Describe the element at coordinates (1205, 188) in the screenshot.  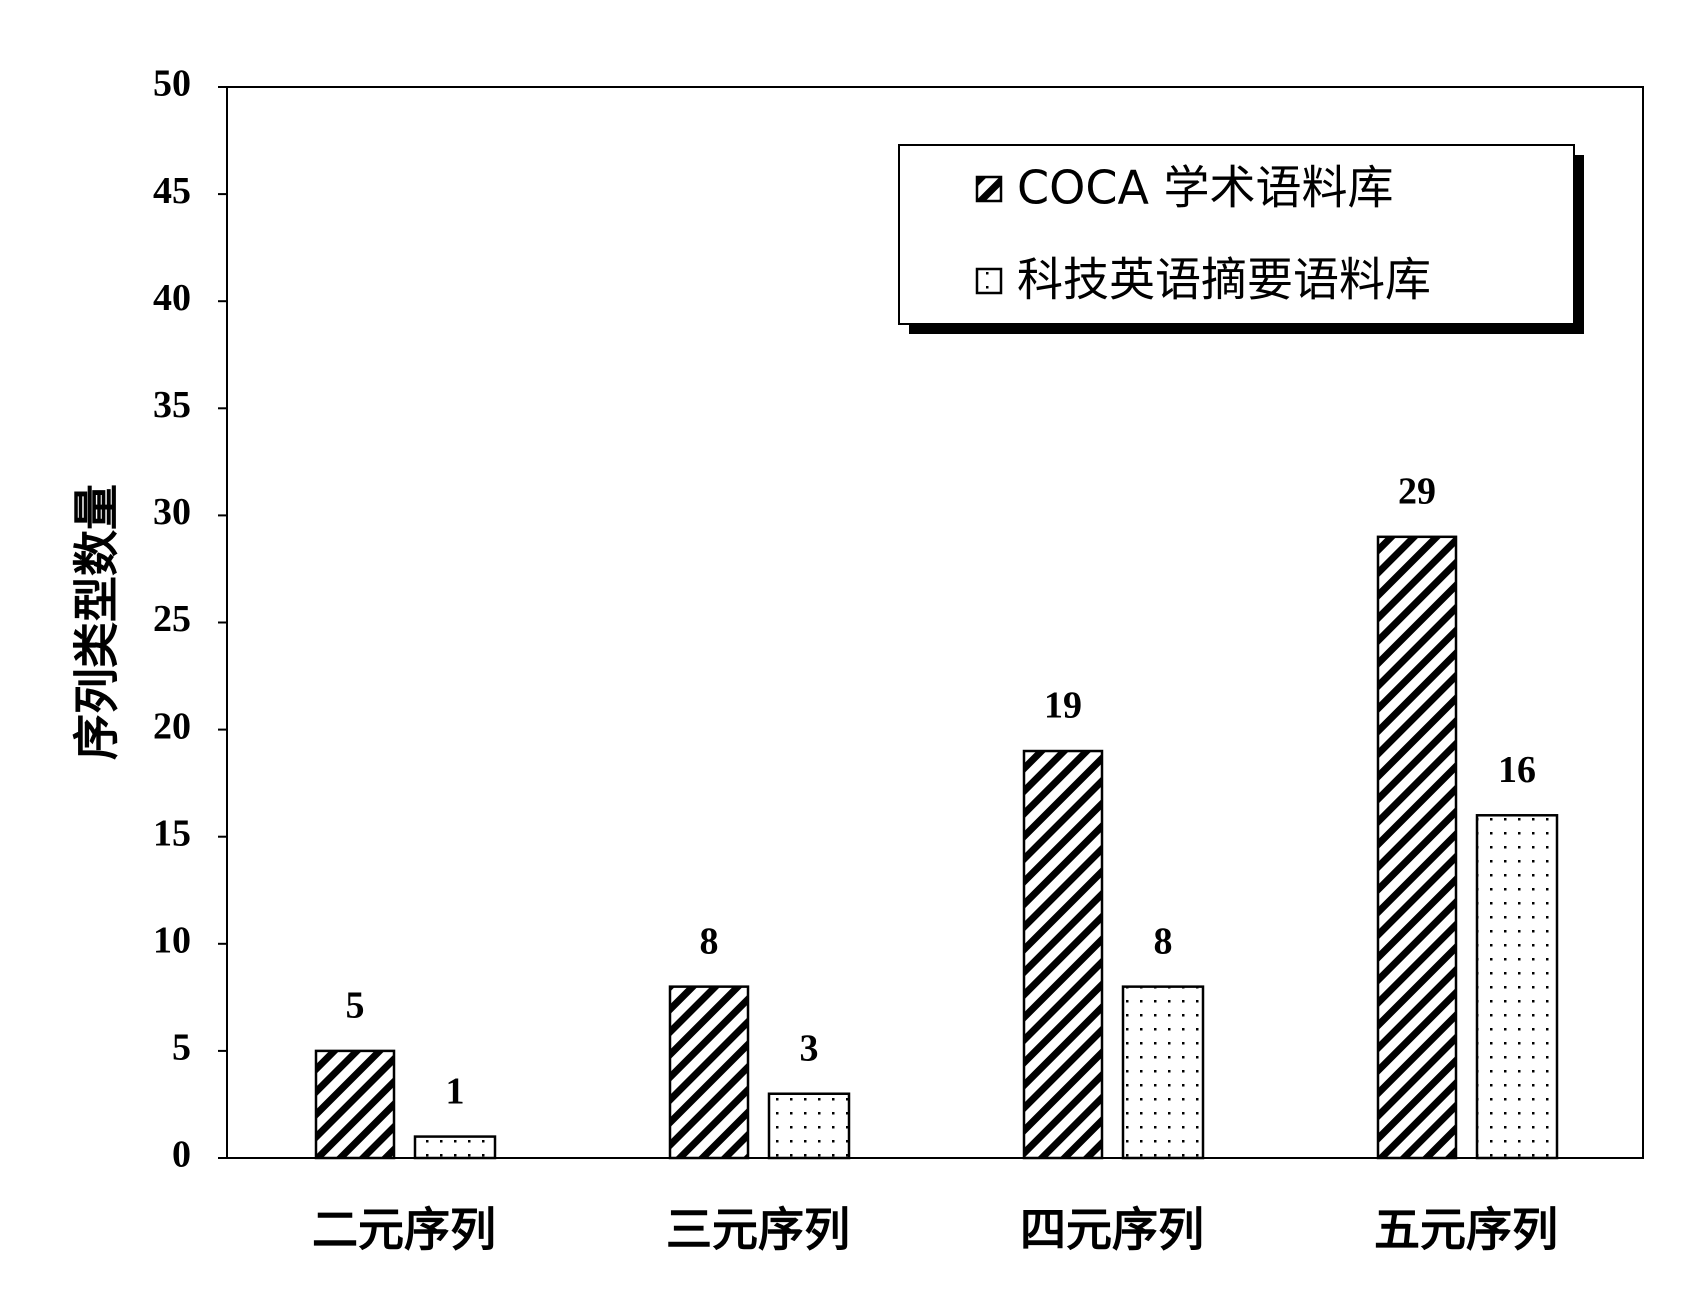
I see `legend-label: COCA 学术语料库` at that location.